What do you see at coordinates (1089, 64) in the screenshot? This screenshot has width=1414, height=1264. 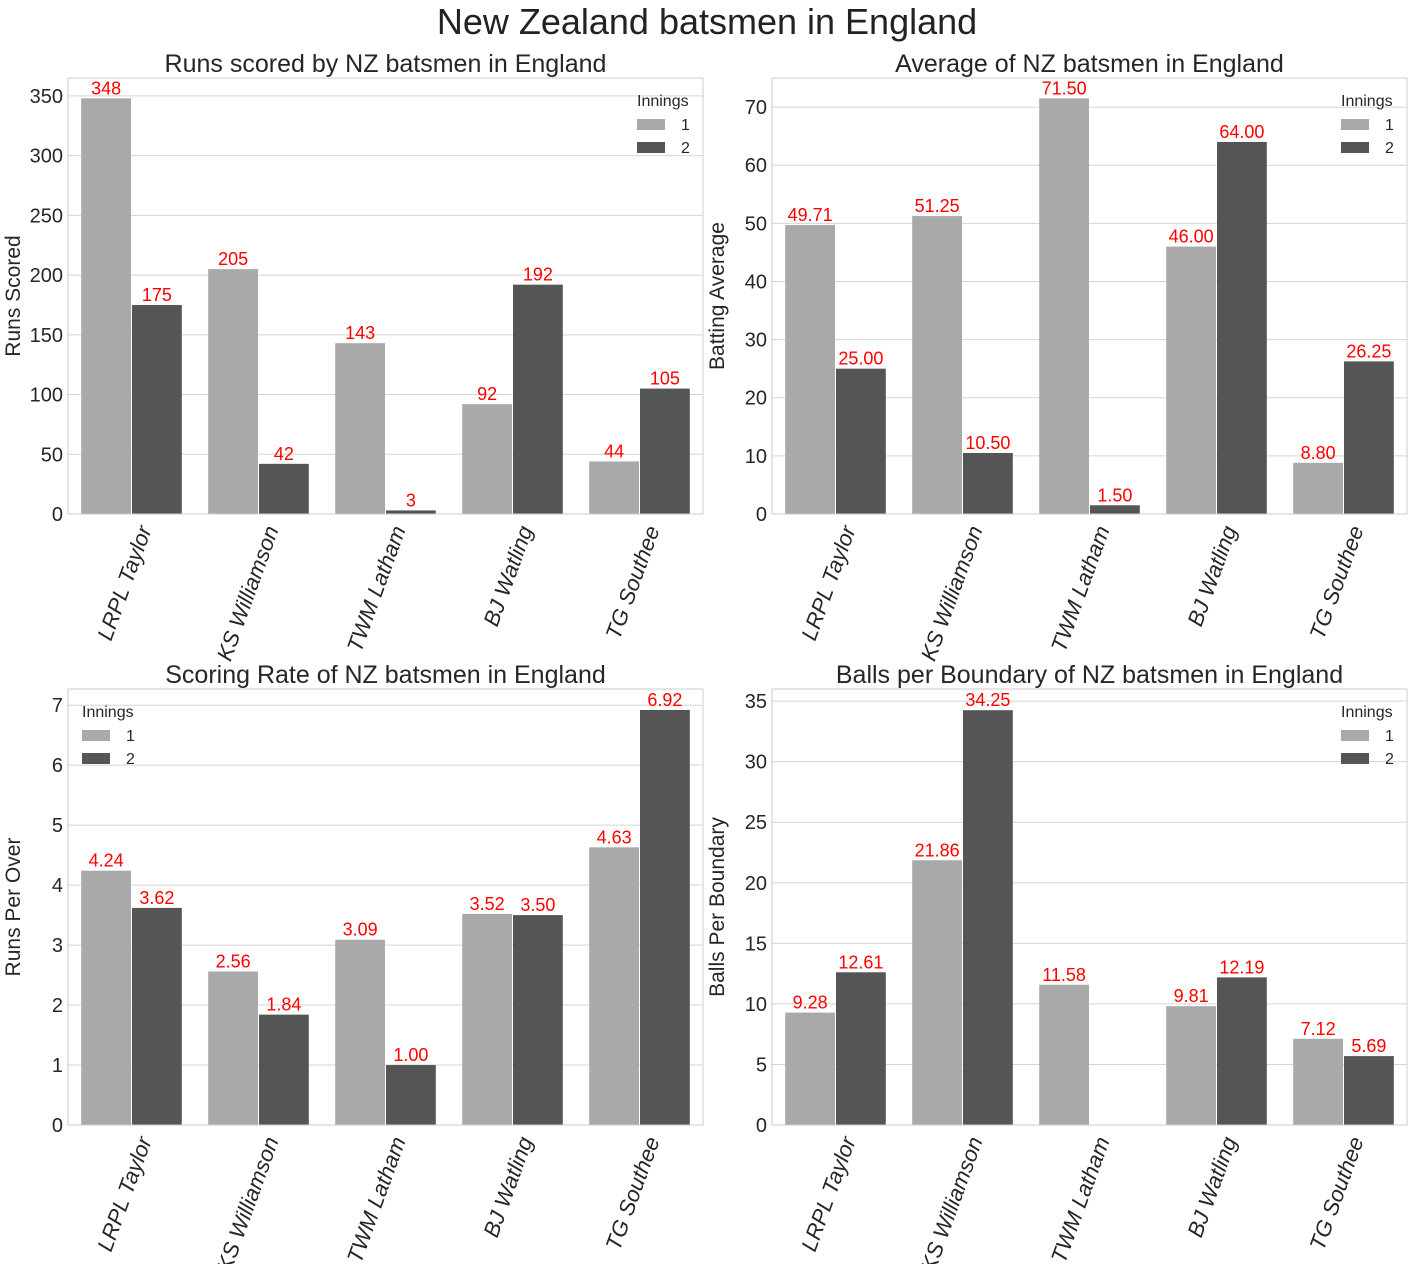 I see `chart-title: Average of NZ batsmen in England` at bounding box center [1089, 64].